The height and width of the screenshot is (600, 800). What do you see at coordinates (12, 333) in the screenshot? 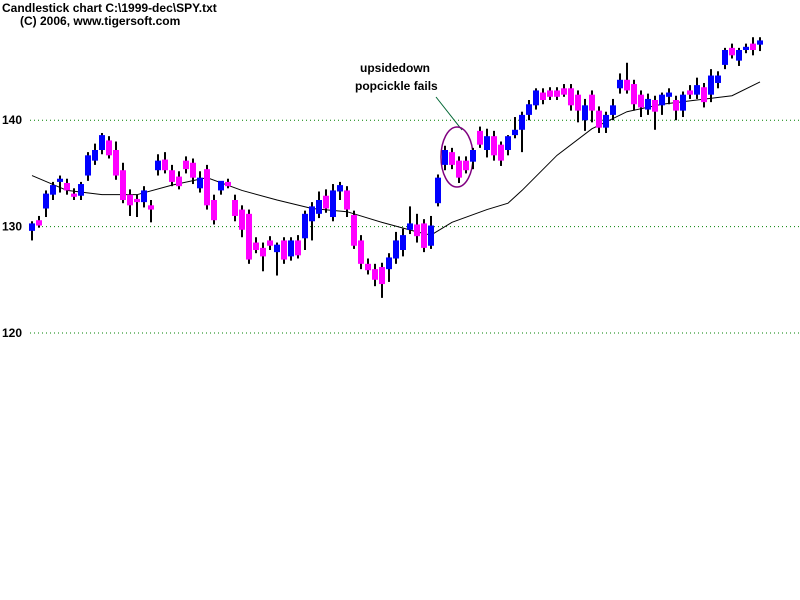
I see `y-tick-label: 120` at bounding box center [12, 333].